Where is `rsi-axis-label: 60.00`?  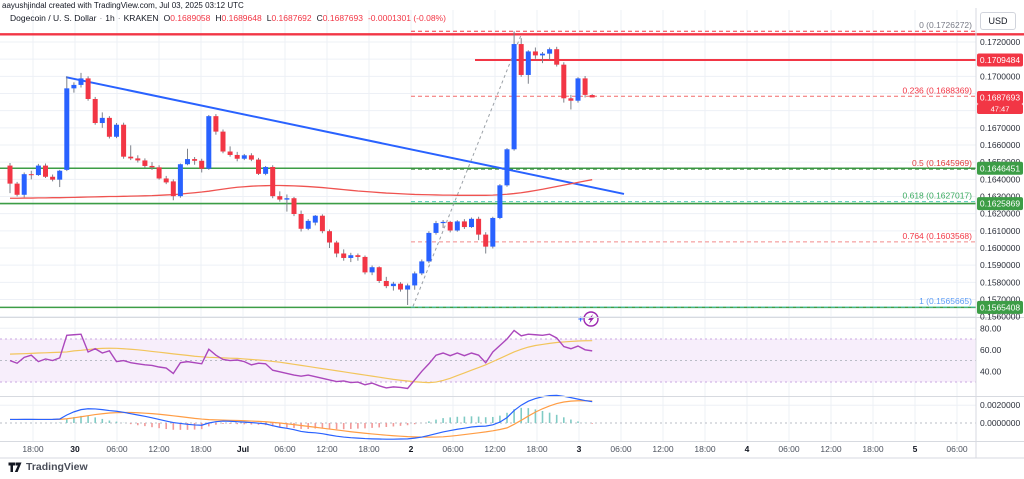 rsi-axis-label: 60.00 is located at coordinates (991, 350).